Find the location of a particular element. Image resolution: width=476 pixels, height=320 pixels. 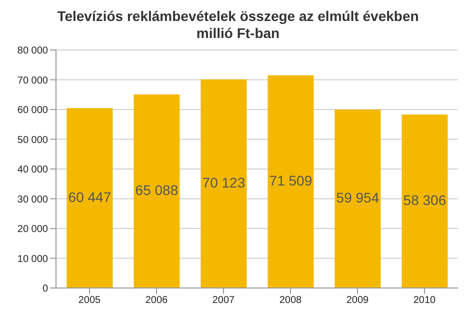

x-tick-label: 2007 is located at coordinates (224, 300).